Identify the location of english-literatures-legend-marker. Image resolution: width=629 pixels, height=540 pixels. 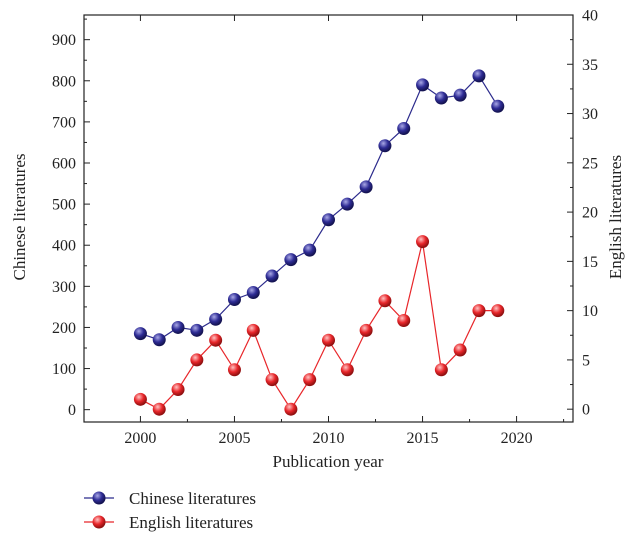
(99, 522).